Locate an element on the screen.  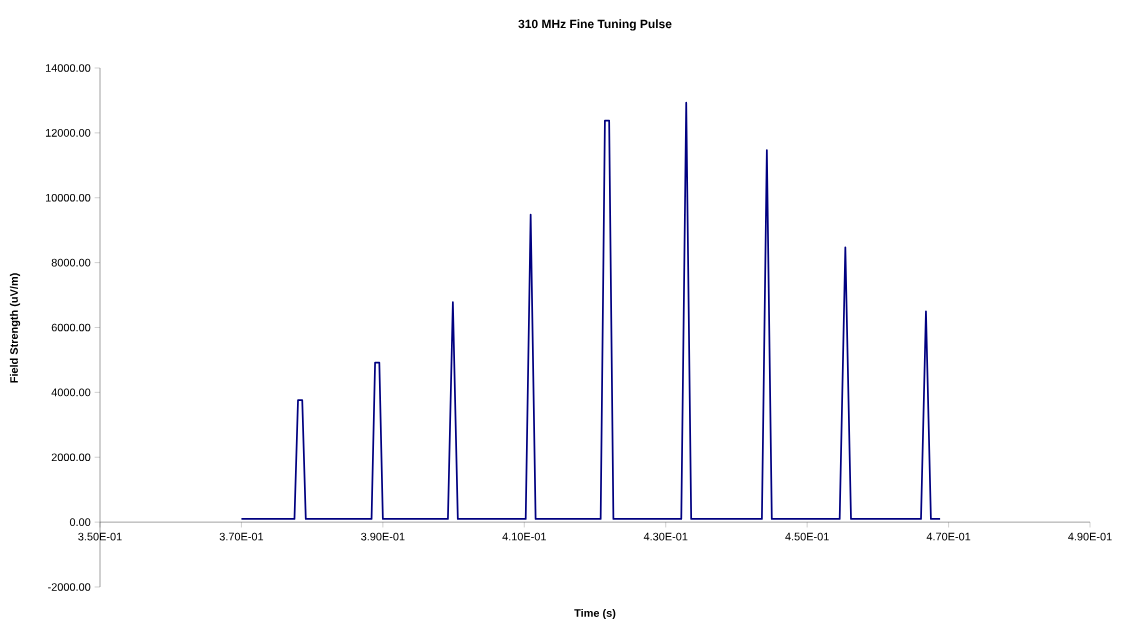
y-tick-label: 12000.00 is located at coordinates (68, 133).